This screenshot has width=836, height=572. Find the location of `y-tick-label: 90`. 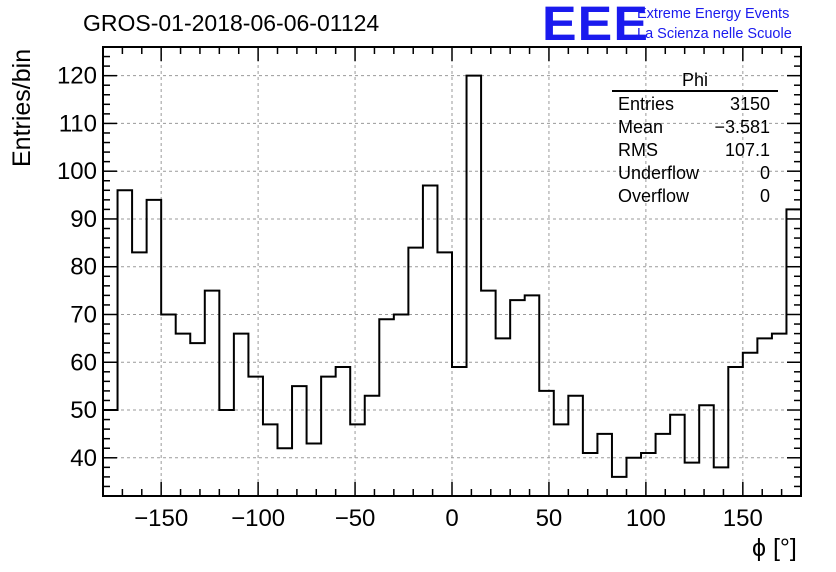

y-tick-label: 90 is located at coordinates (83, 219).